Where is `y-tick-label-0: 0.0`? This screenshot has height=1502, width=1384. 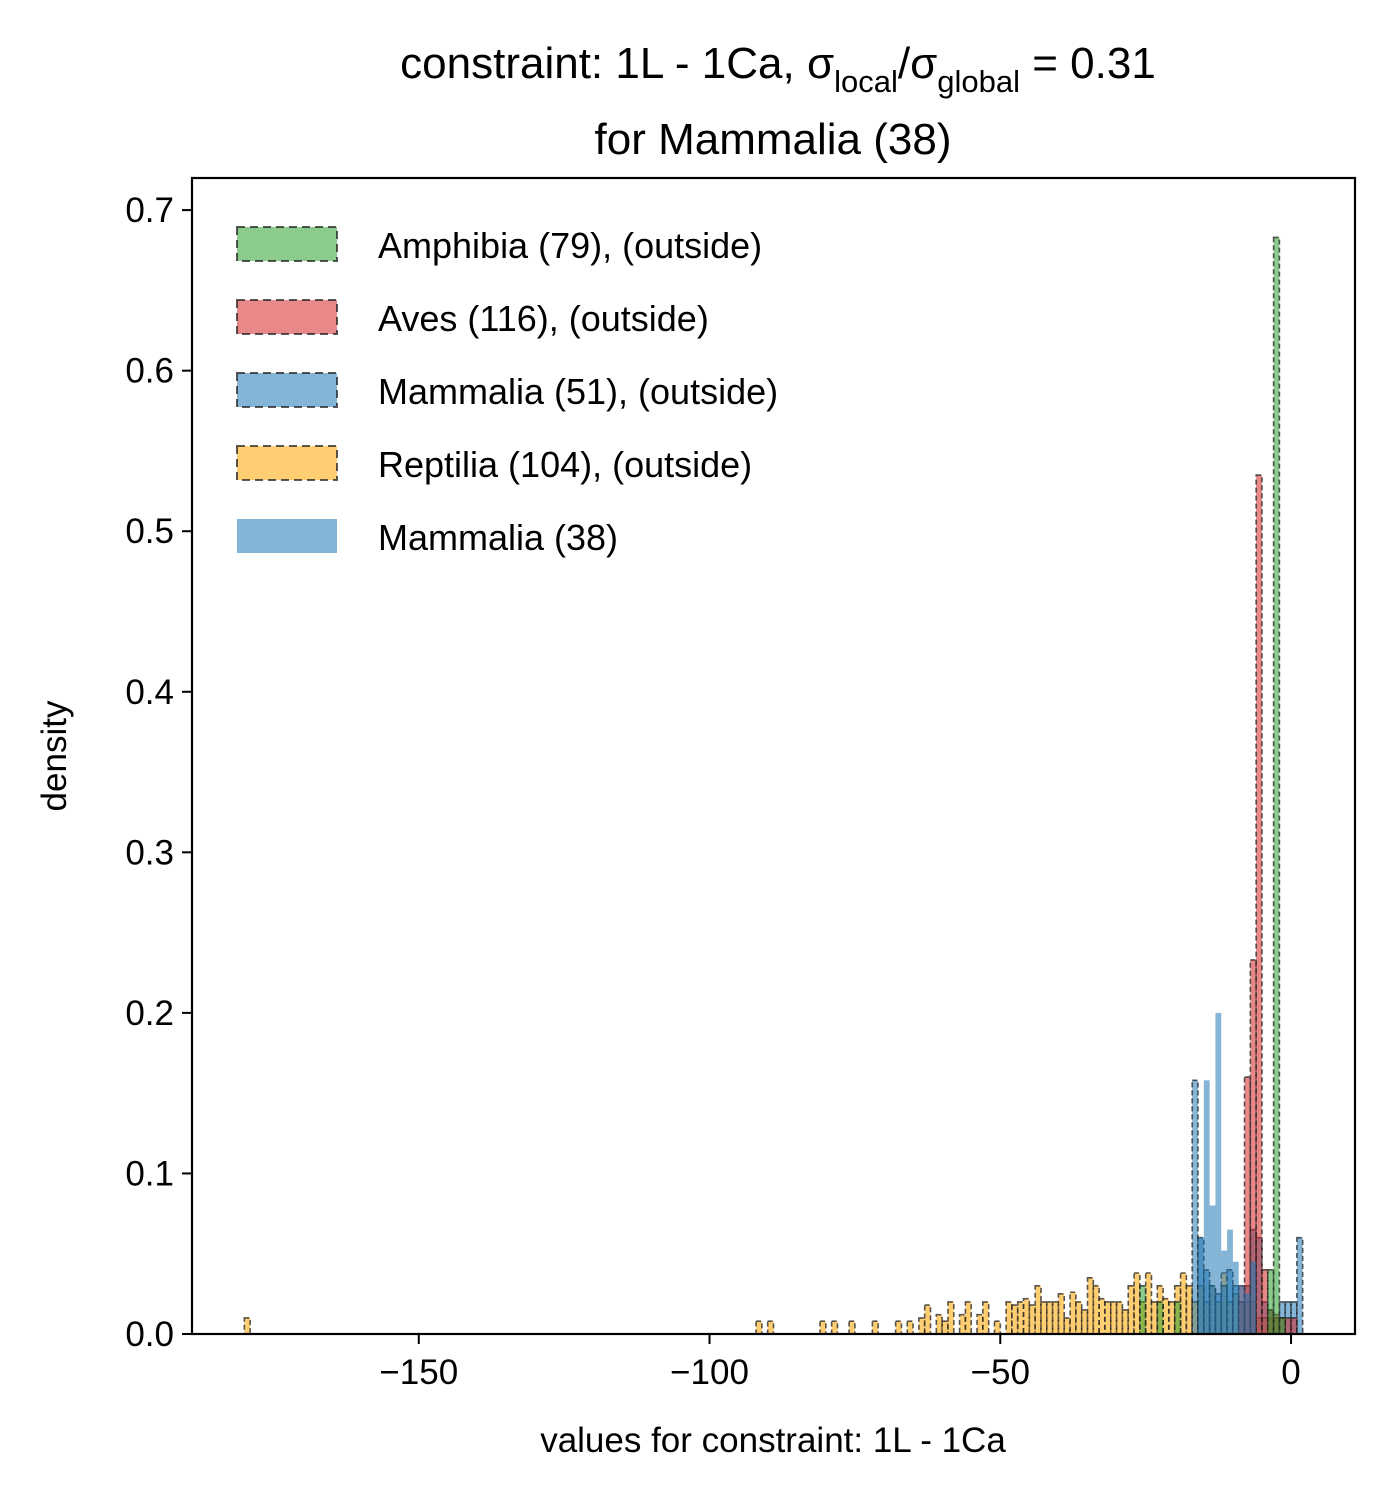
y-tick-label-0: 0.0 is located at coordinates (149, 1334).